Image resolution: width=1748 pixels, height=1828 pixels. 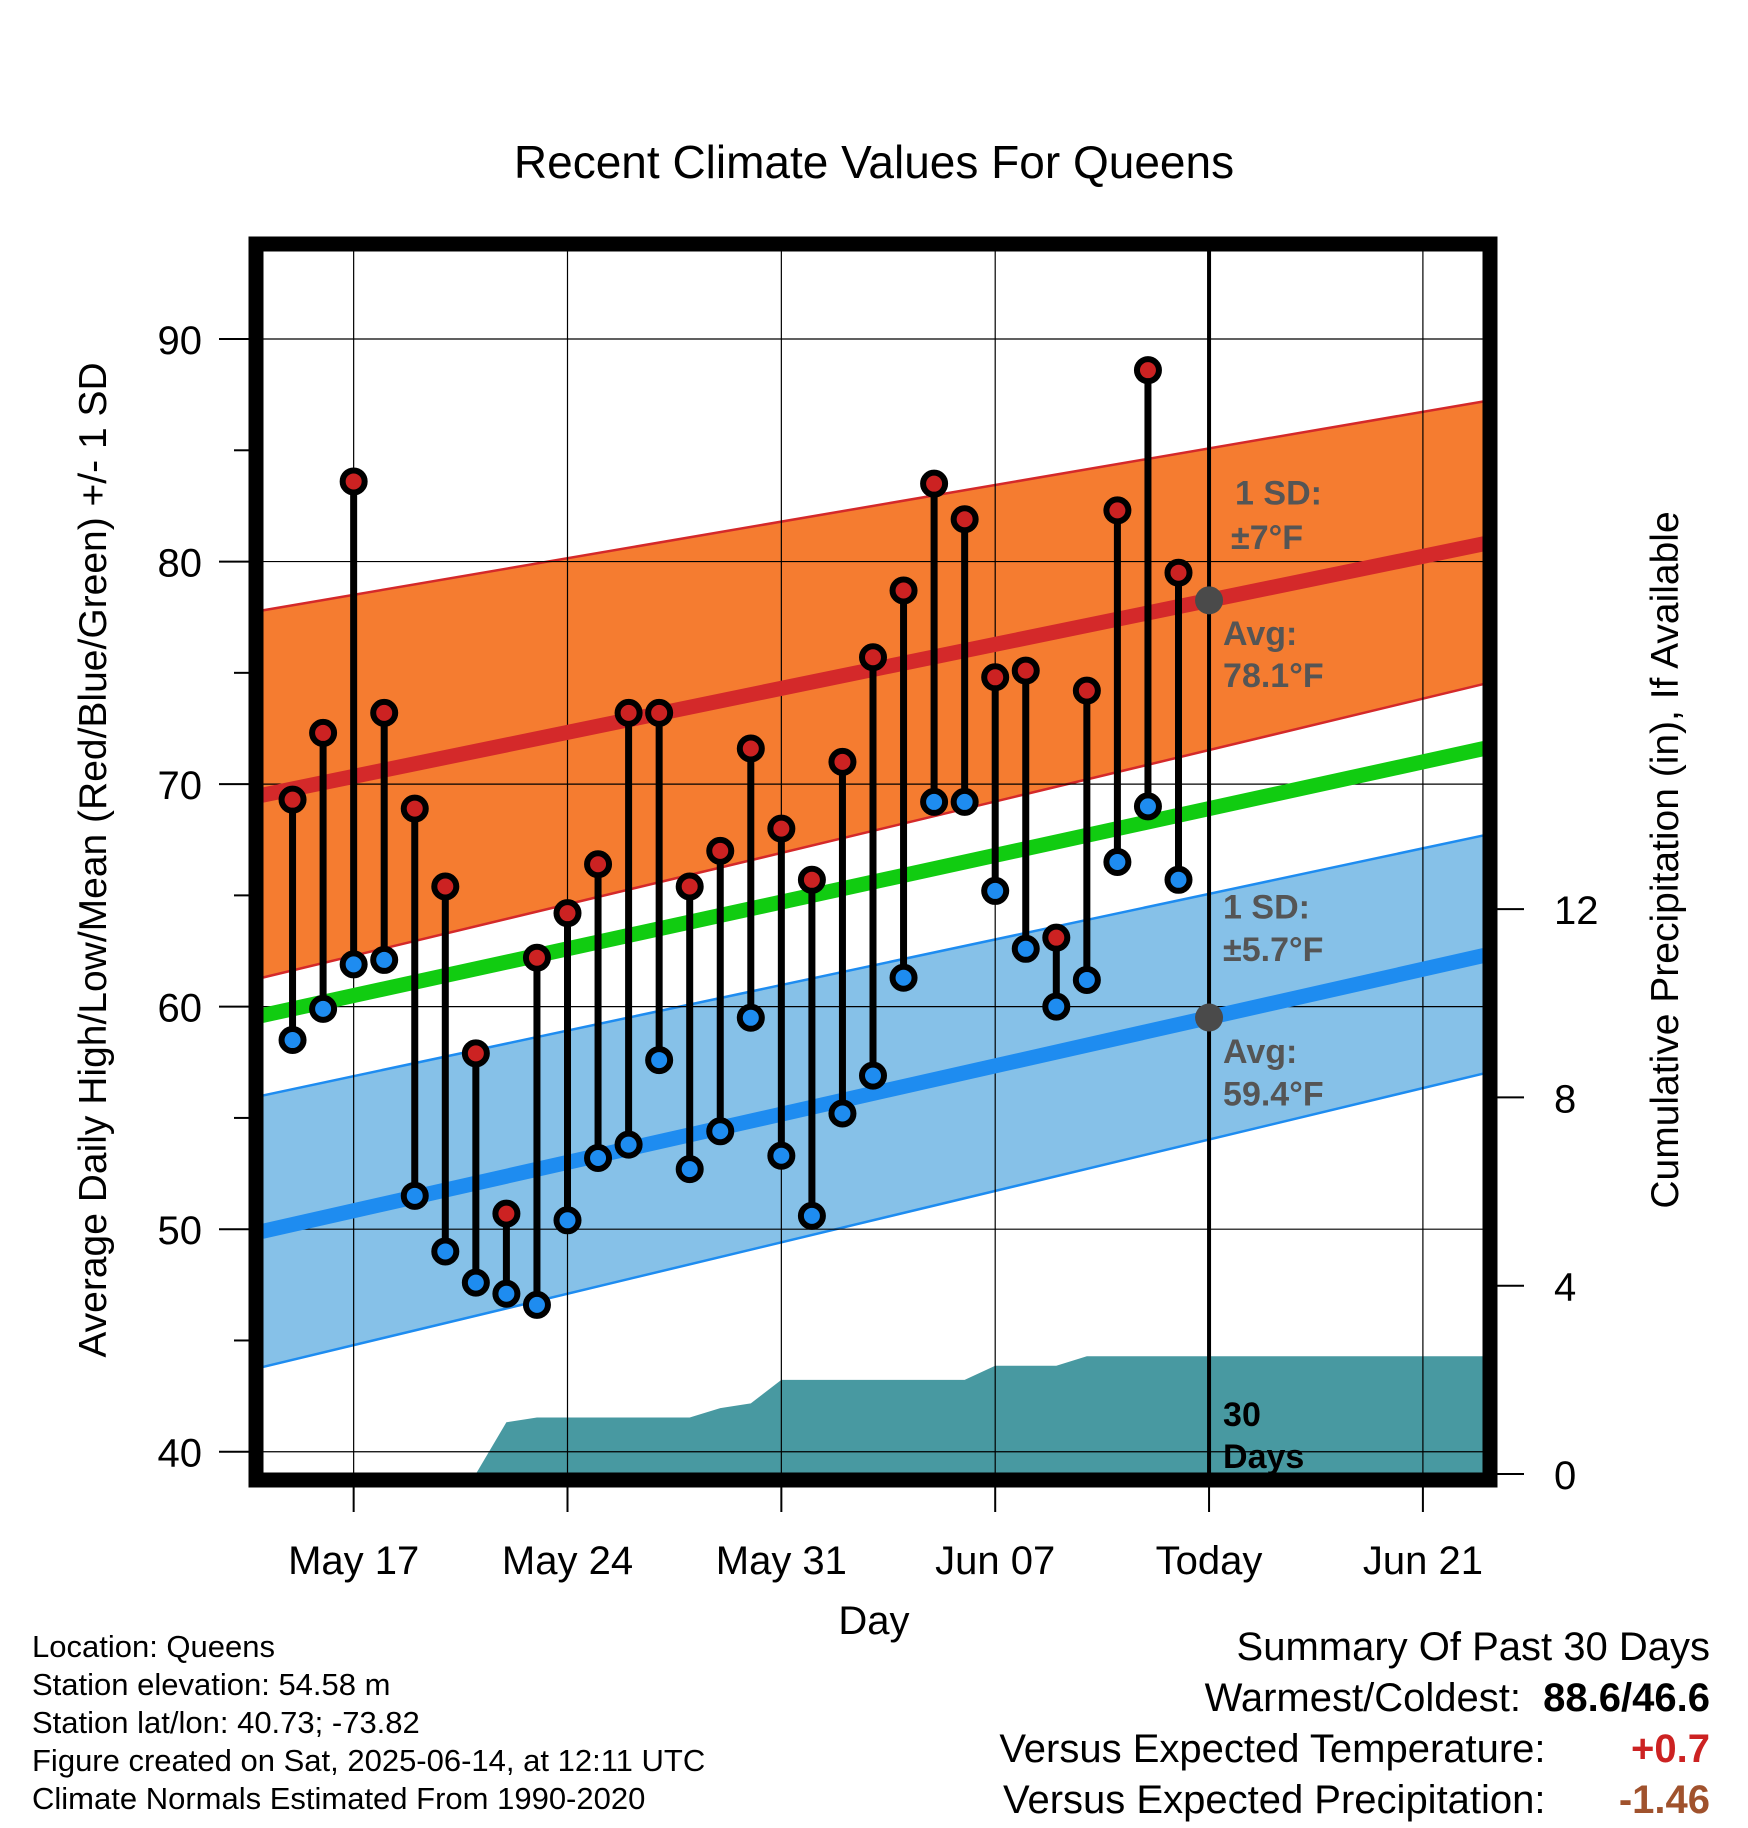 I want to click on high-sd-value: ±7°F, so click(x=1267, y=538).